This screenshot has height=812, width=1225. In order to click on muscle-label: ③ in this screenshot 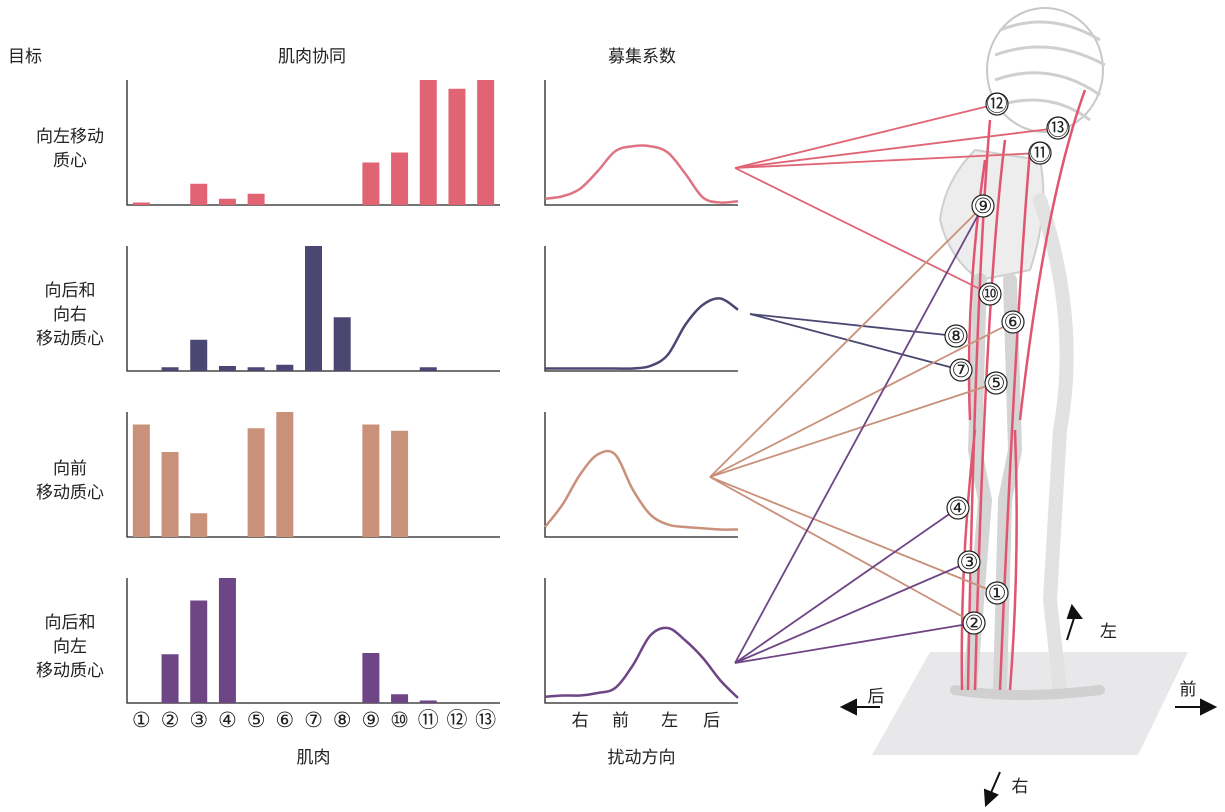, I will do `click(969, 562)`.